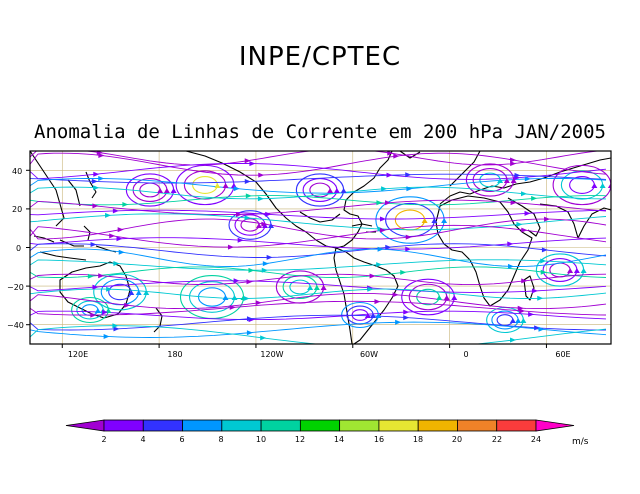  Describe the element at coordinates (465, 354) in the screenshot. I see `lon-label-0: 0` at that location.